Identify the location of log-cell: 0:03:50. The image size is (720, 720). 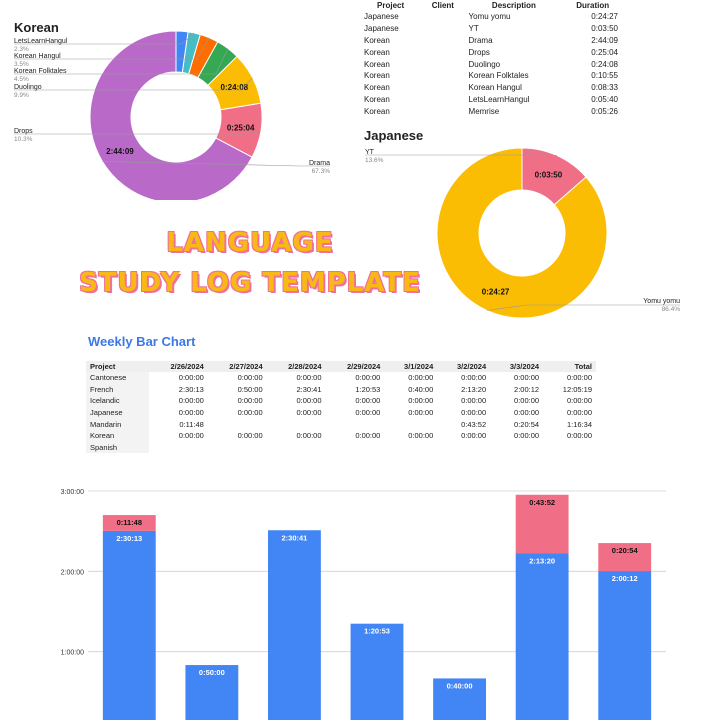
(604, 29).